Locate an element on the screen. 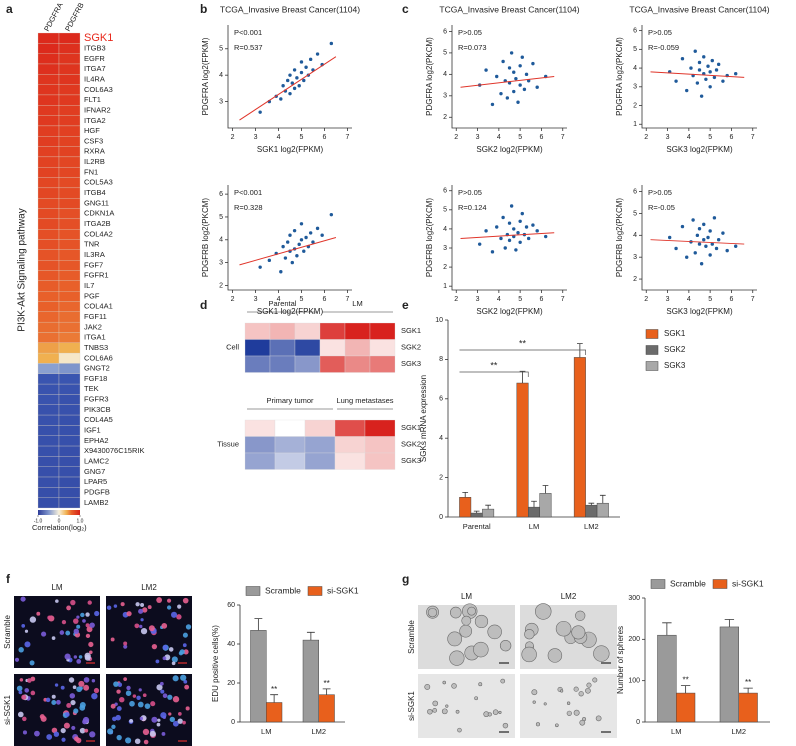 The image size is (796, 746). row-label: IGF1 is located at coordinates (92, 430).